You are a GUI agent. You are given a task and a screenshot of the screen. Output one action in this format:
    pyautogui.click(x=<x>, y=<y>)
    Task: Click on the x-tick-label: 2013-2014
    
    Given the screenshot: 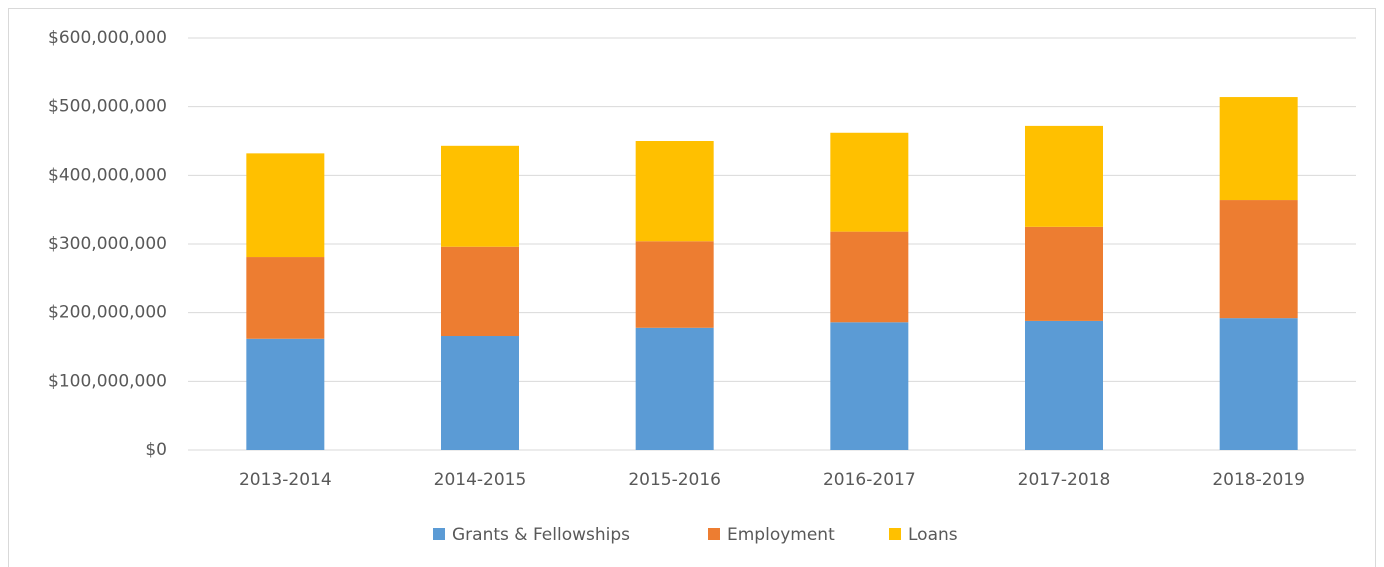 What is the action you would take?
    pyautogui.click(x=285, y=480)
    